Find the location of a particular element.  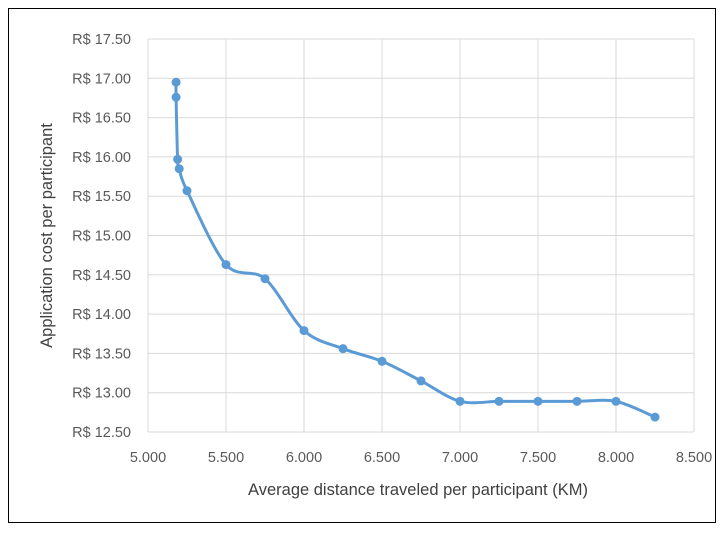

y-tick-label: R$ 13.00 is located at coordinates (101, 394).